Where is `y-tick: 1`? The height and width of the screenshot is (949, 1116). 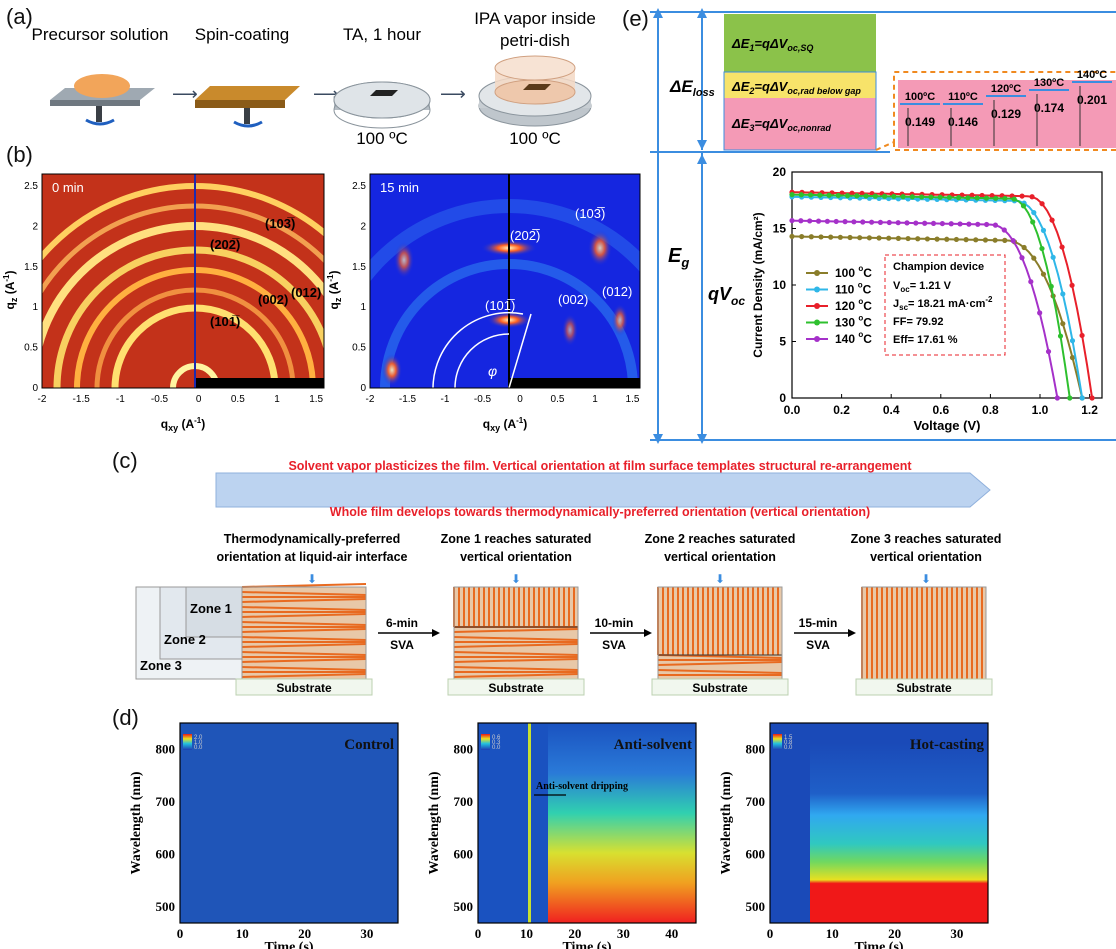
y-tick: 1 is located at coordinates (363, 307).